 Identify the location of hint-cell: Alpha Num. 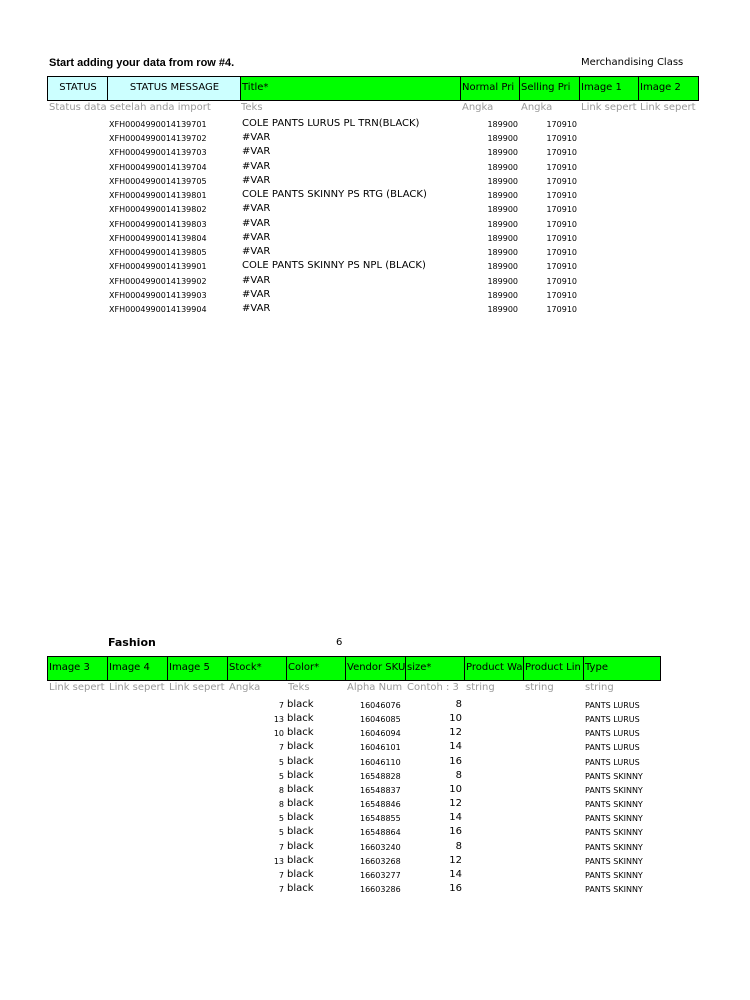
(375, 687).